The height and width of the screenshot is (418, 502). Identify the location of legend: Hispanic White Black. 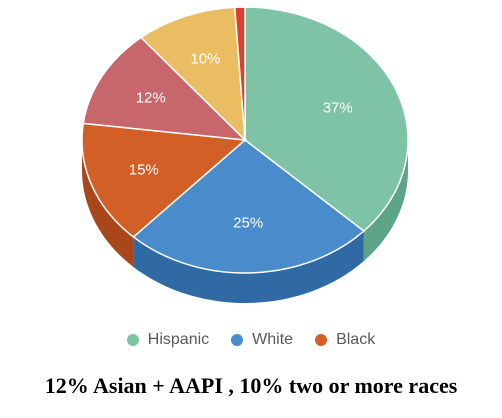
(251, 340).